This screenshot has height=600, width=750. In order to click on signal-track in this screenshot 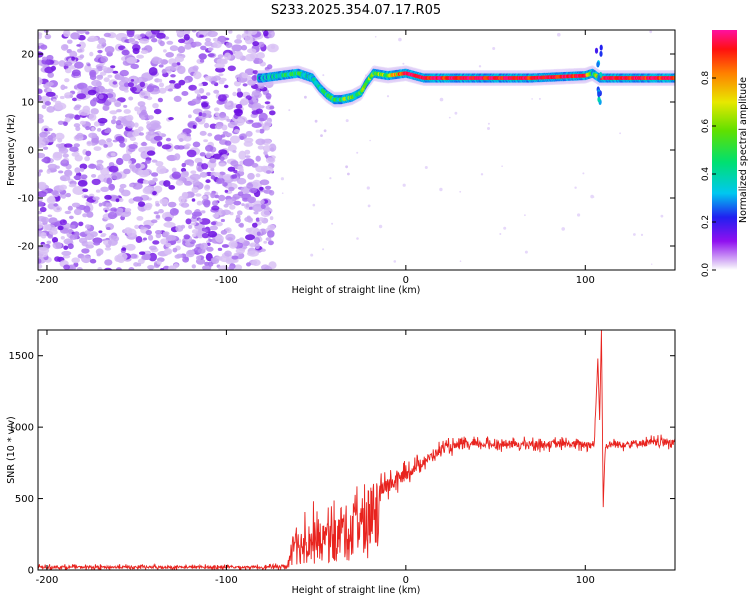, I will do `click(465, 110)`.